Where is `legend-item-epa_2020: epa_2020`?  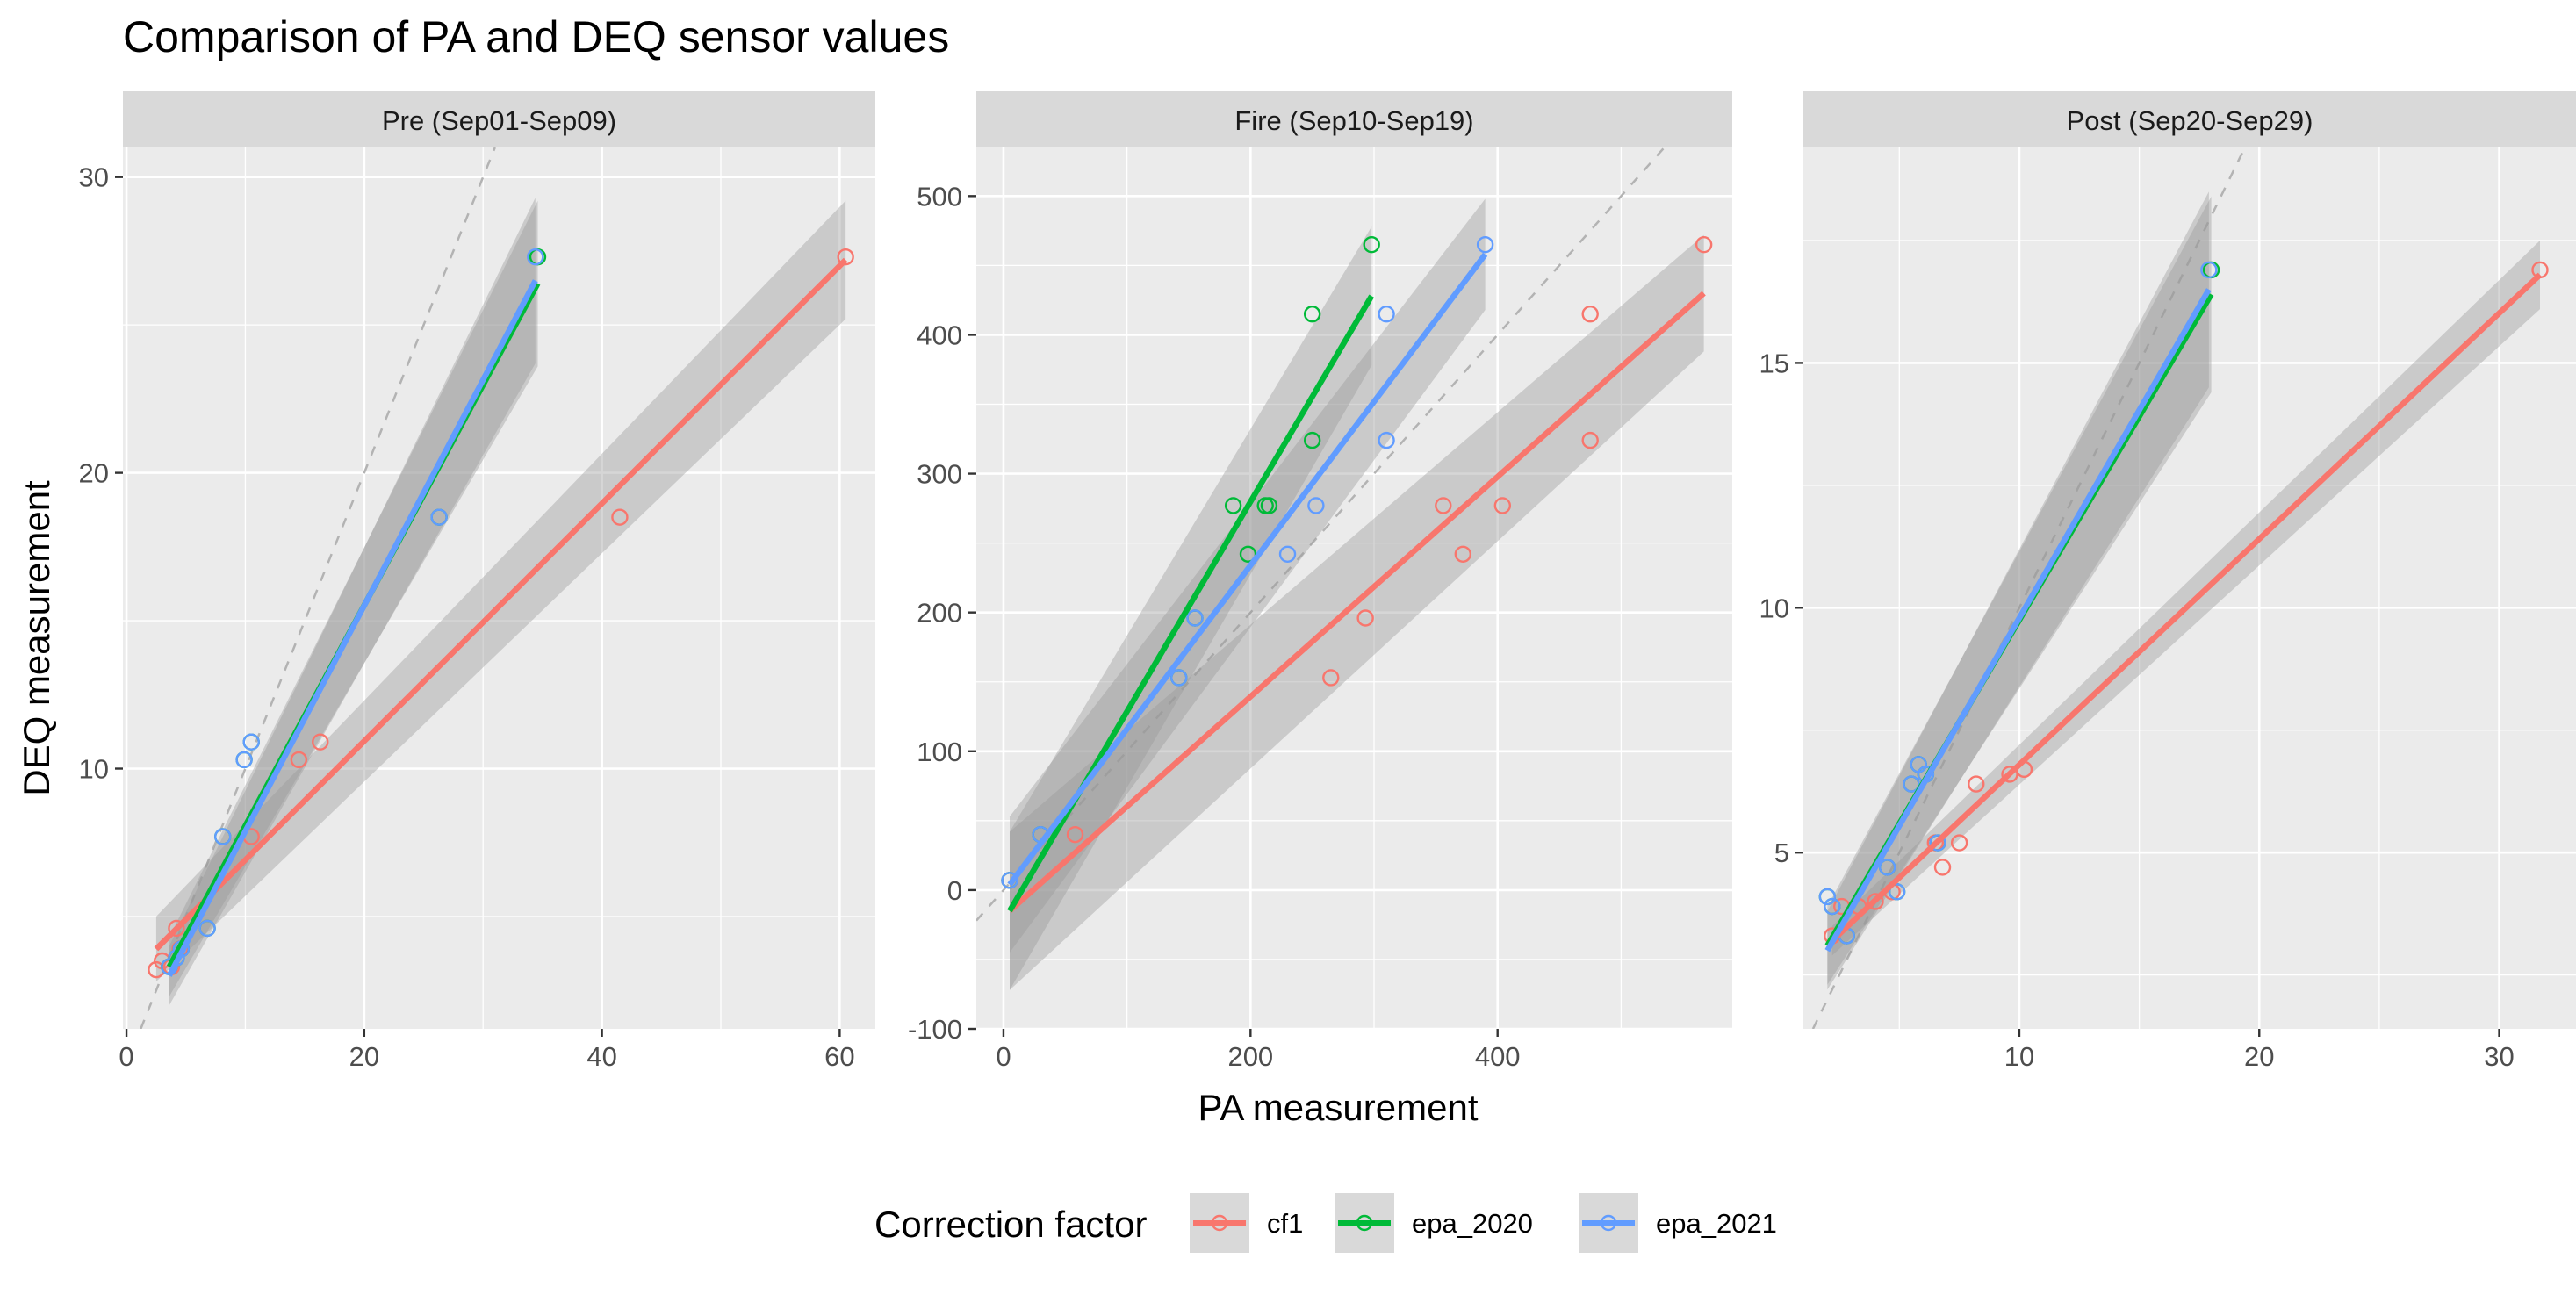 legend-item-epa_2020: epa_2020 is located at coordinates (1434, 1223).